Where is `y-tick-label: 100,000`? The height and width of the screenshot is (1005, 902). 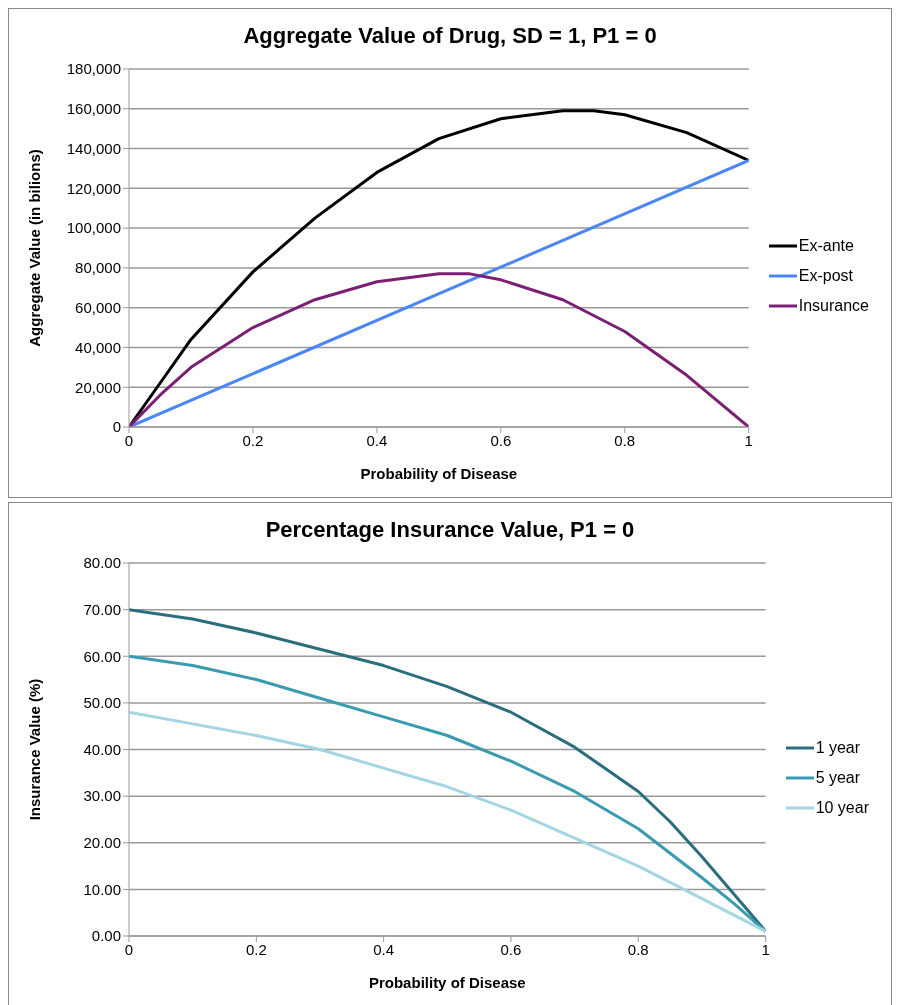 y-tick-label: 100,000 is located at coordinates (93, 228).